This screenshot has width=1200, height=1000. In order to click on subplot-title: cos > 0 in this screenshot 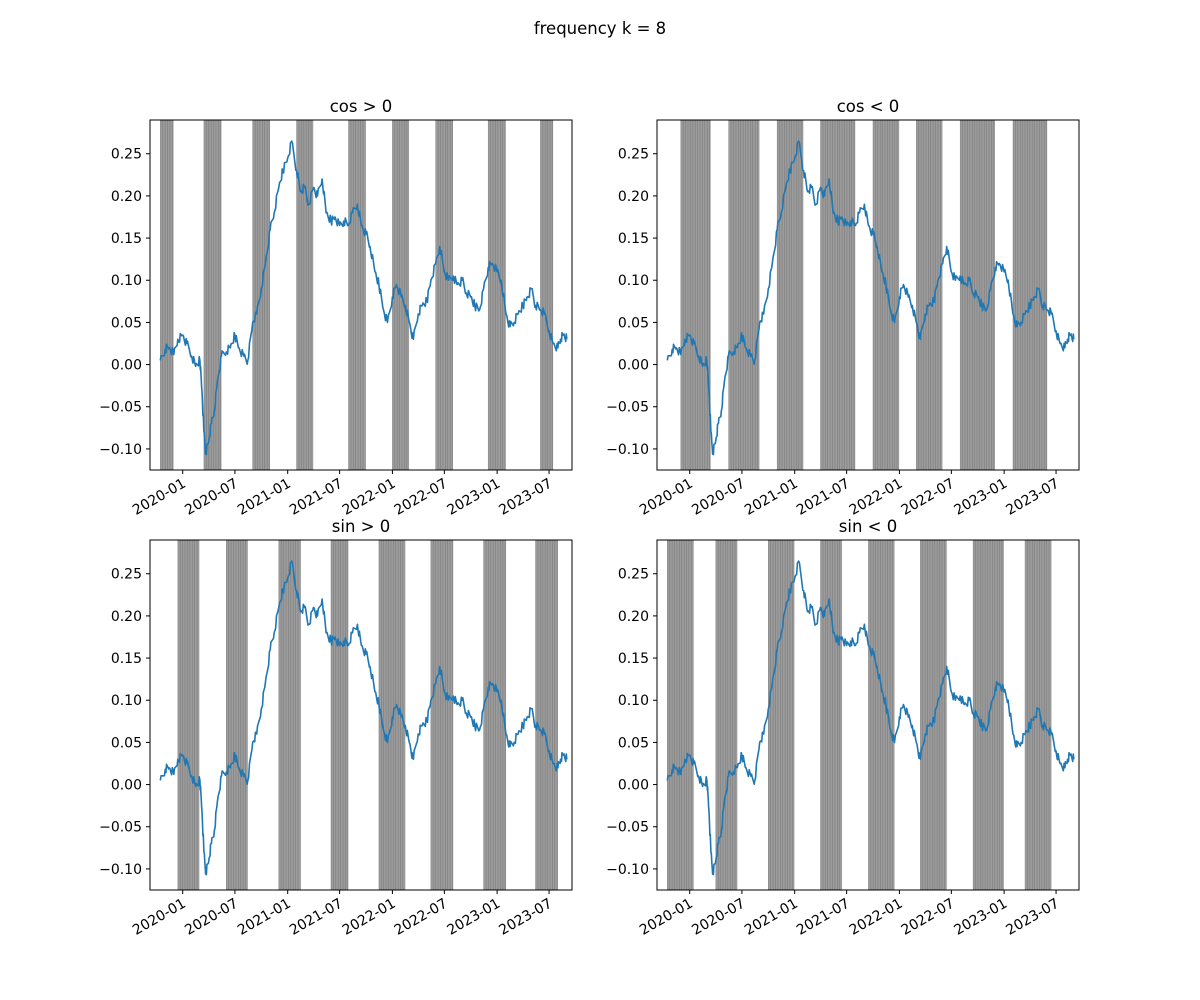, I will do `click(361, 106)`.